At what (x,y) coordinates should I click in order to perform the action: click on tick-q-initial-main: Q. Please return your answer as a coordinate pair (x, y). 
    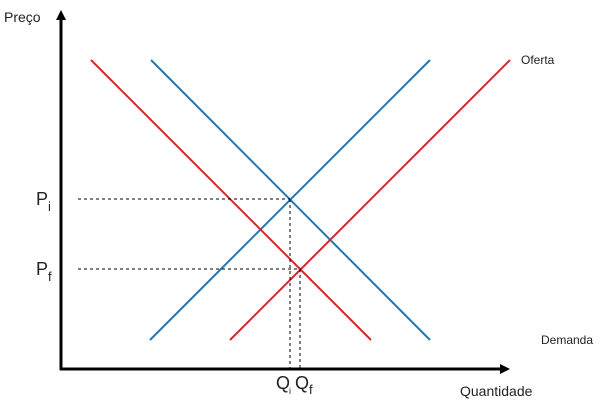
    Looking at the image, I should click on (283, 383).